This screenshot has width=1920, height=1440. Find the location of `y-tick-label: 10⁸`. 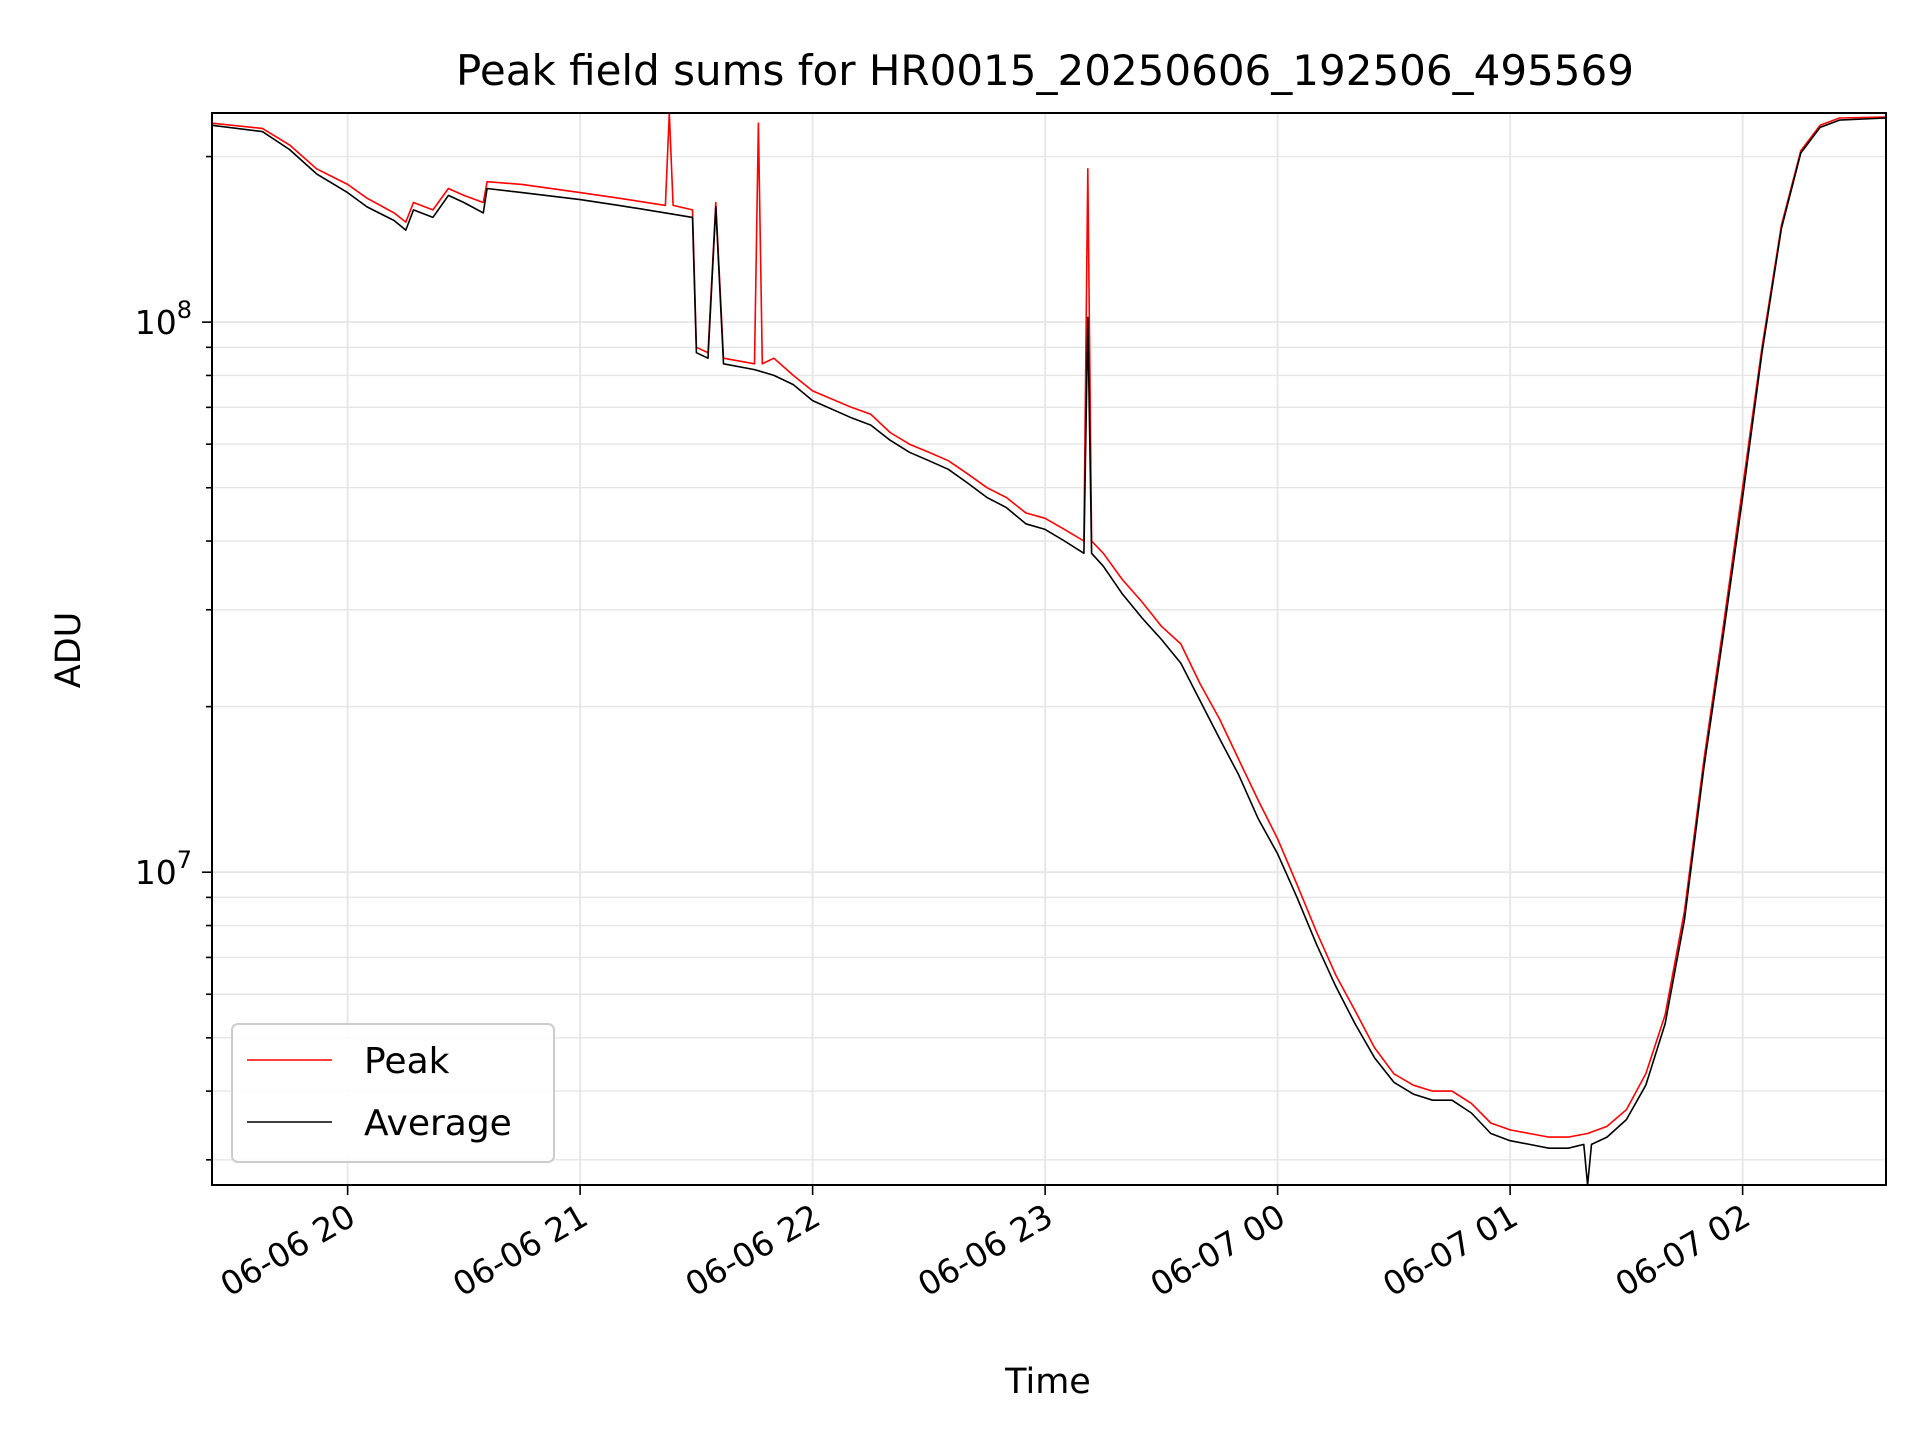

y-tick-label: 10⁸ is located at coordinates (163, 319).